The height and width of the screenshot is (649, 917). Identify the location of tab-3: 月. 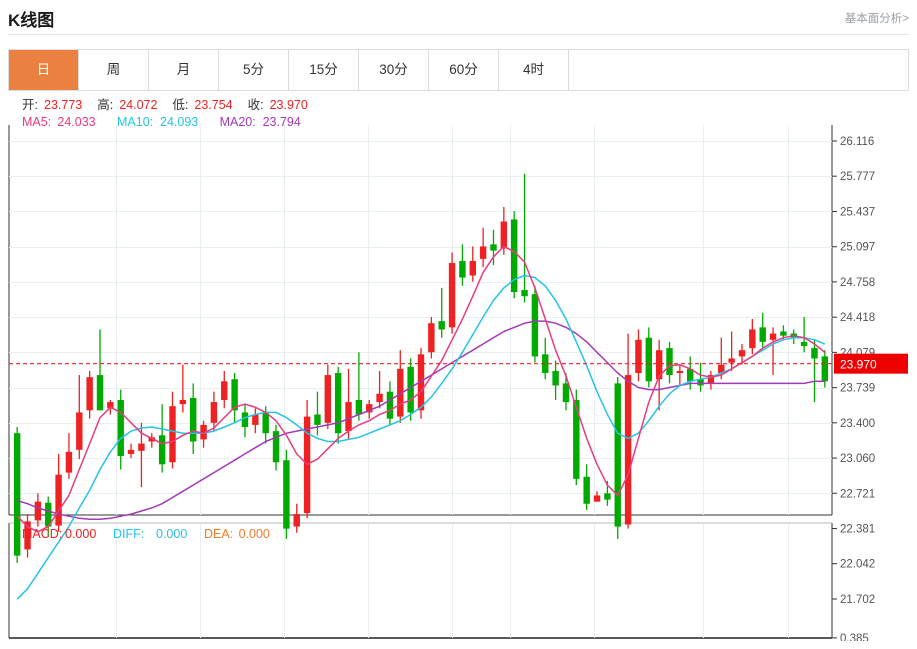
(184, 70).